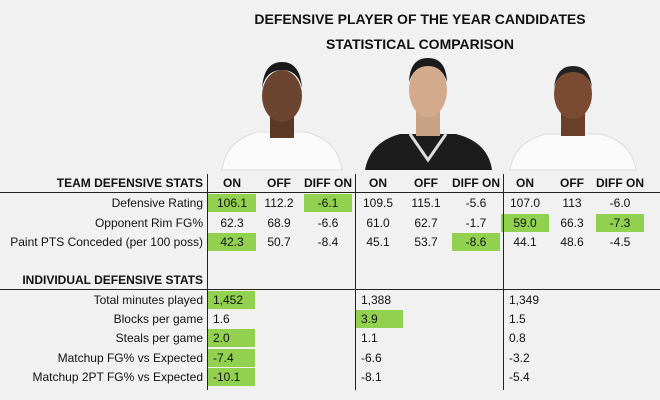 This screenshot has width=660, height=400. Describe the element at coordinates (112, 280) in the screenshot. I see `section-heading: INDIVIDUAL DEFENSIVE STATS` at that location.